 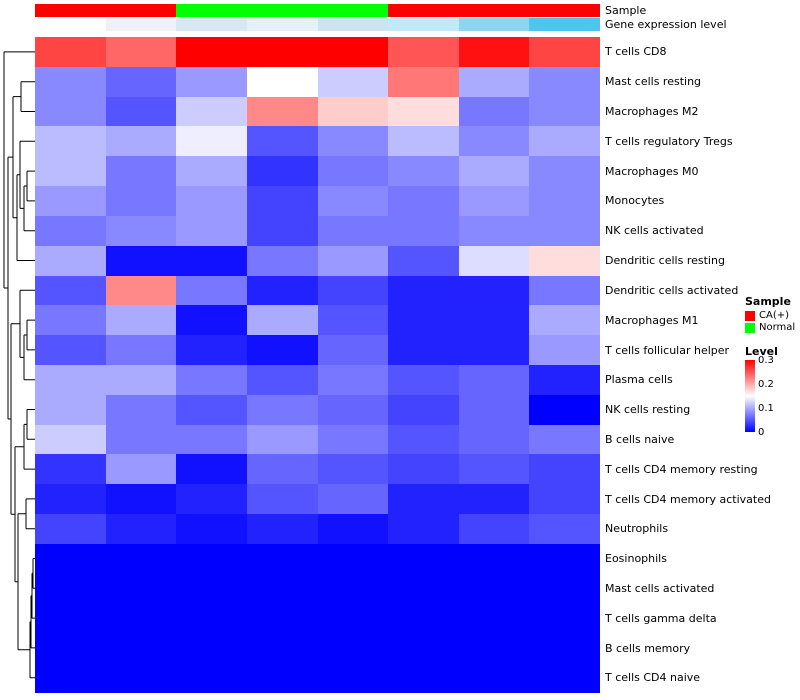 What do you see at coordinates (766, 384) in the screenshot?
I see `level-tick: 0.2` at bounding box center [766, 384].